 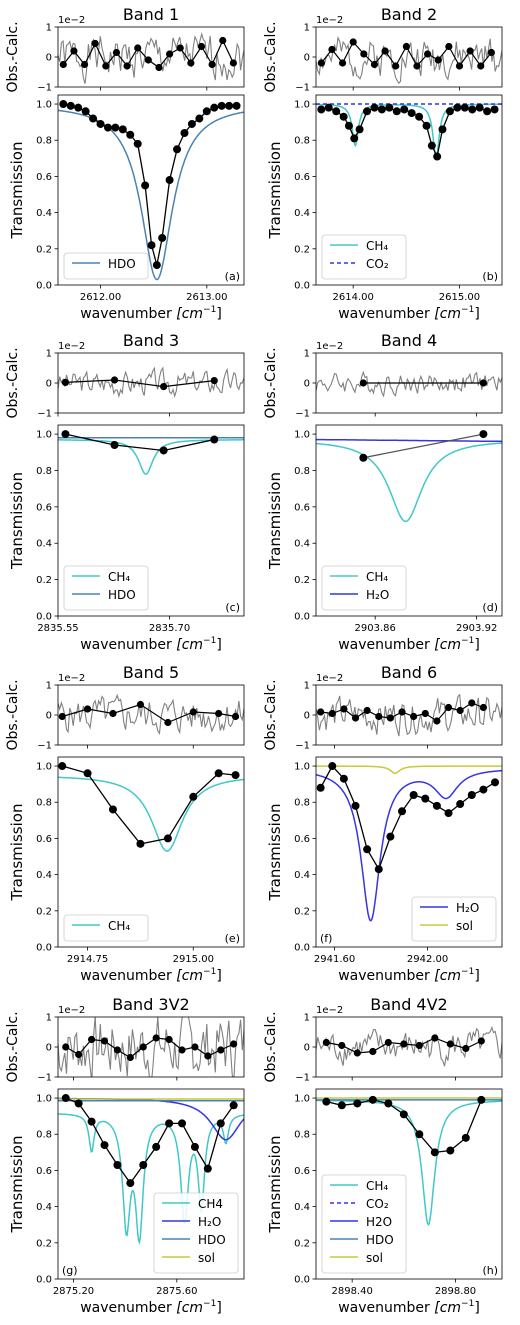 What do you see at coordinates (379, 1222) in the screenshot?
I see `legend-label: H2O` at bounding box center [379, 1222].